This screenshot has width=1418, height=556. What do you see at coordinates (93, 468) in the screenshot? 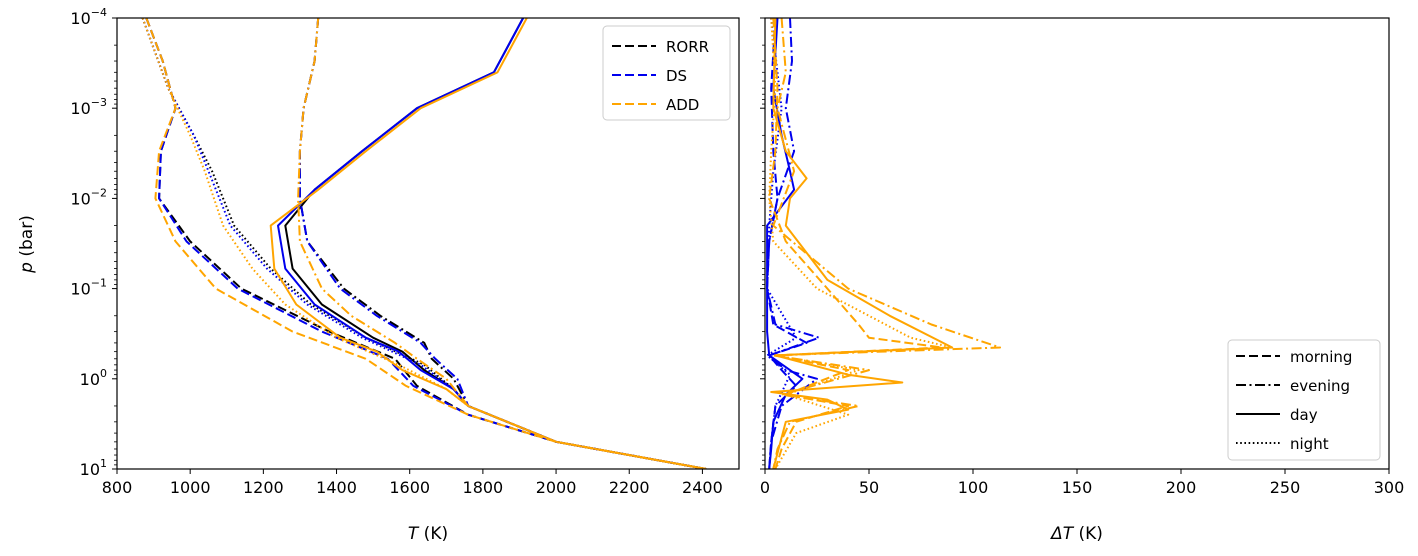
I see `y-tick-label: 10¹` at bounding box center [93, 468].